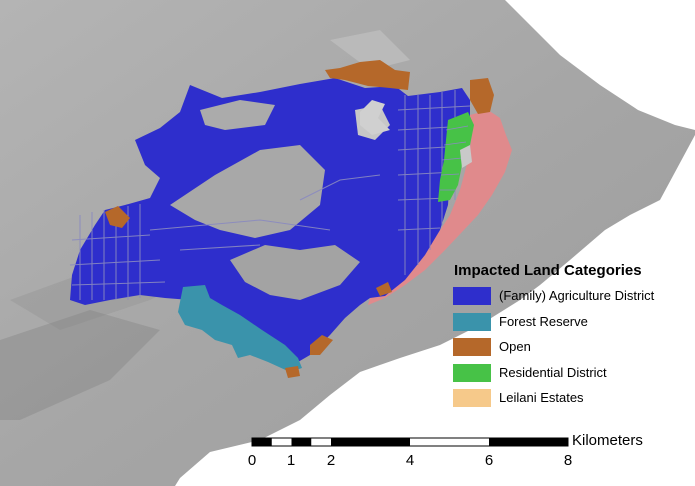 The image size is (695, 486). What do you see at coordinates (543, 321) in the screenshot?
I see `legend-label: Forest Reserve` at bounding box center [543, 321].